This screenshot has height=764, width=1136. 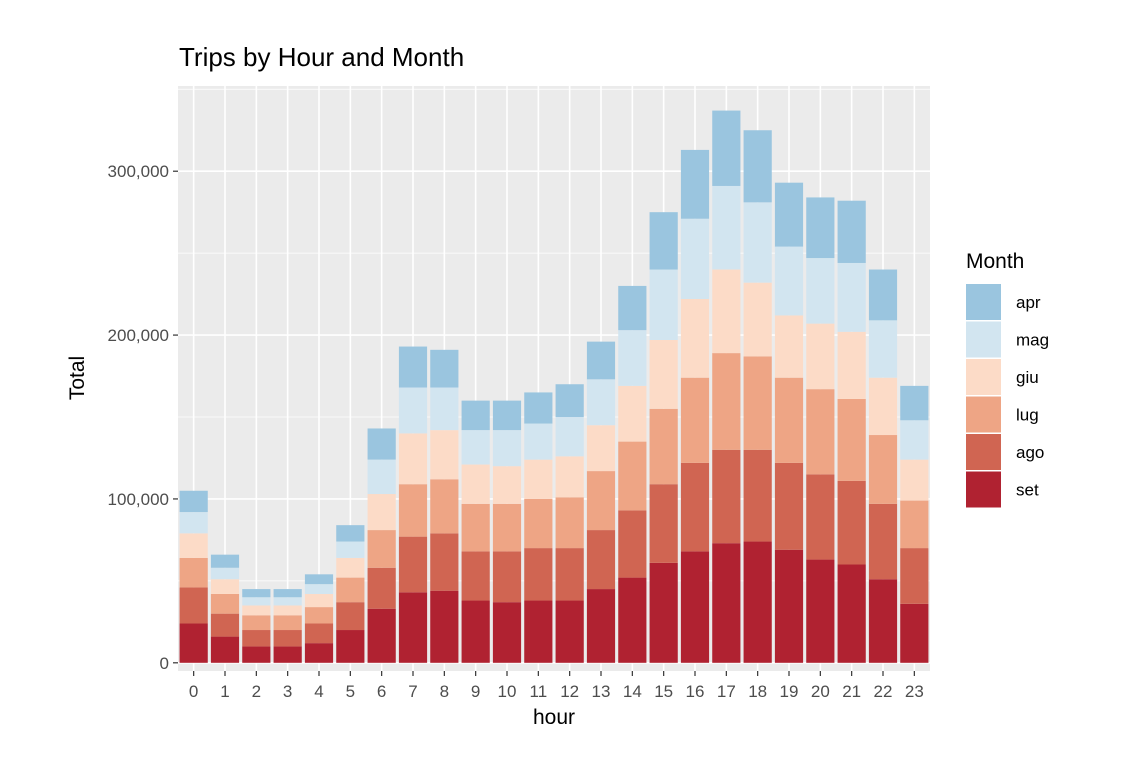 I want to click on x-tick-label: 19, so click(x=789, y=691).